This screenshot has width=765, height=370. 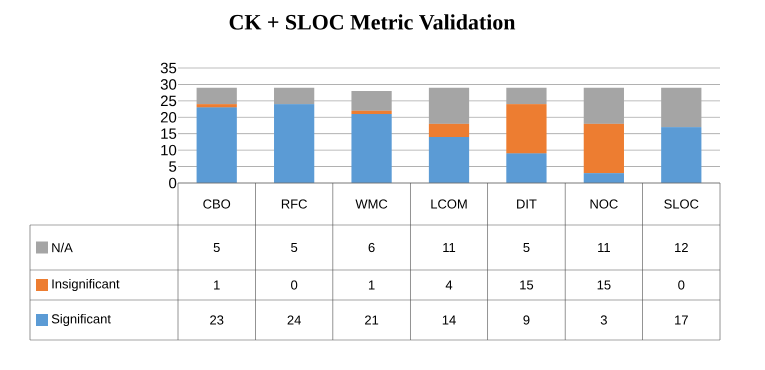 What do you see at coordinates (527, 204) in the screenshot?
I see `x-tick-label: DIT` at bounding box center [527, 204].